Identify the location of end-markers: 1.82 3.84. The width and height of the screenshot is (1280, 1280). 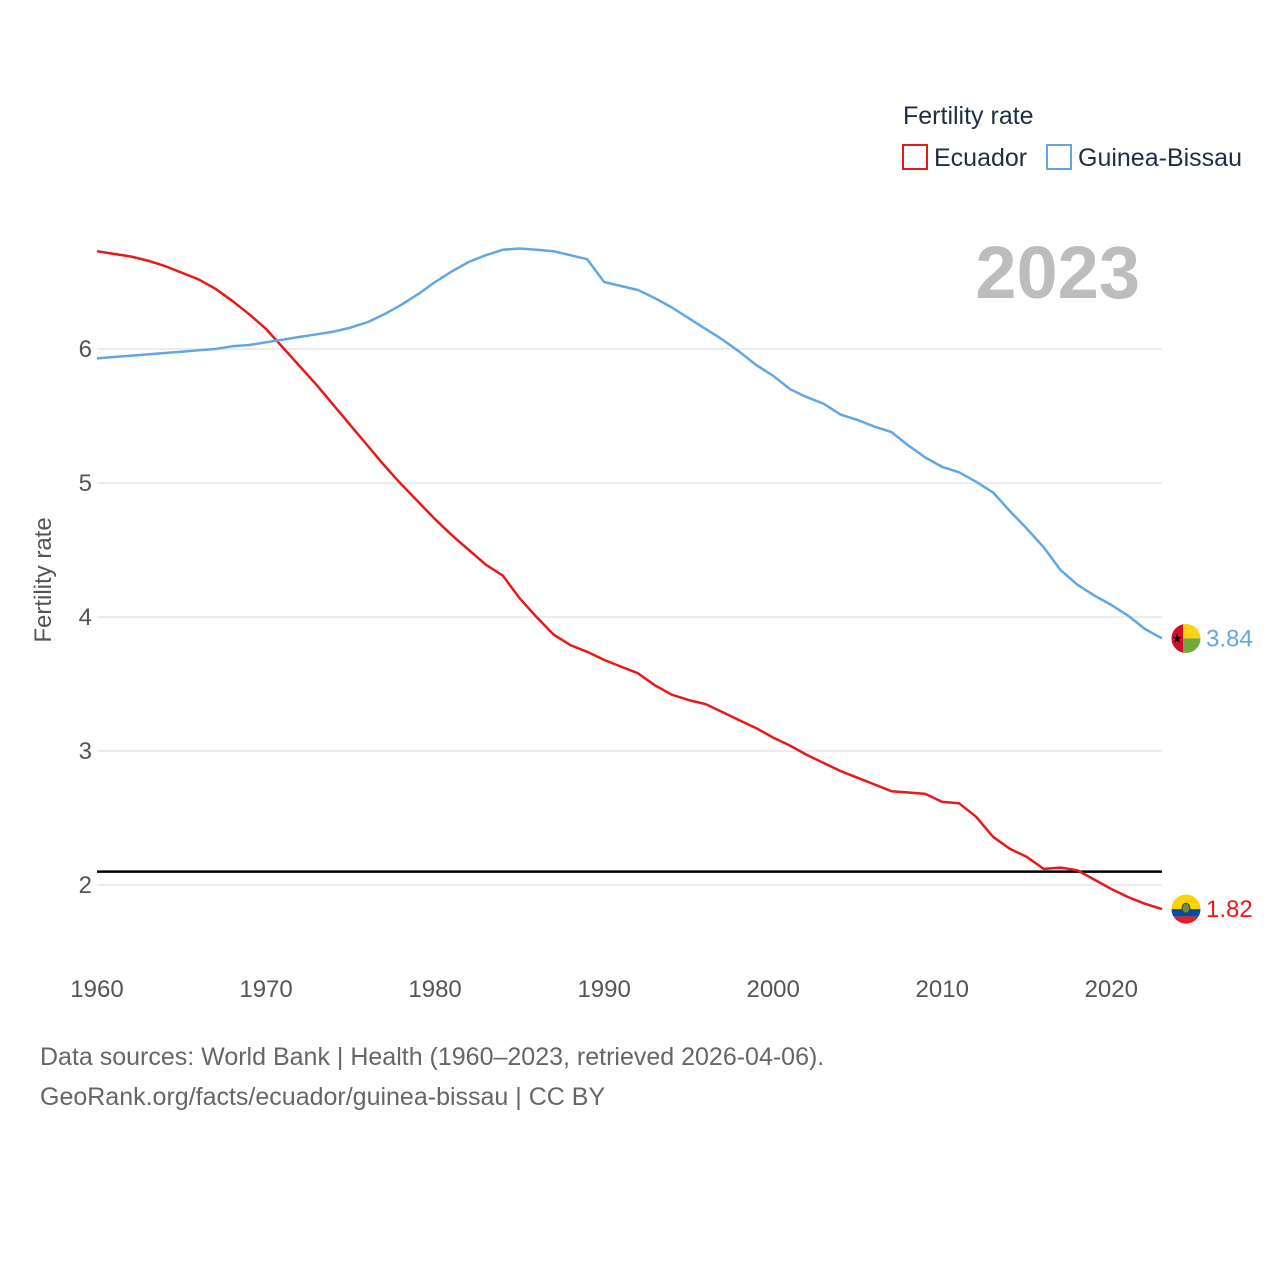
(1211, 773).